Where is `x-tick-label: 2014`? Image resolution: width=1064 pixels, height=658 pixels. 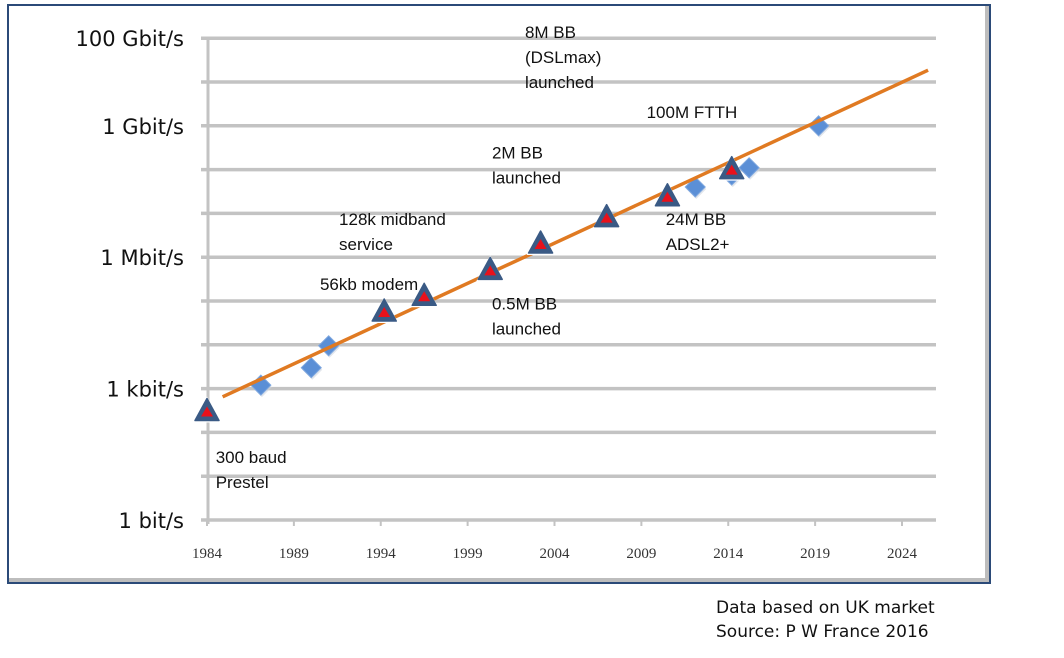 x-tick-label: 2014 is located at coordinates (728, 554).